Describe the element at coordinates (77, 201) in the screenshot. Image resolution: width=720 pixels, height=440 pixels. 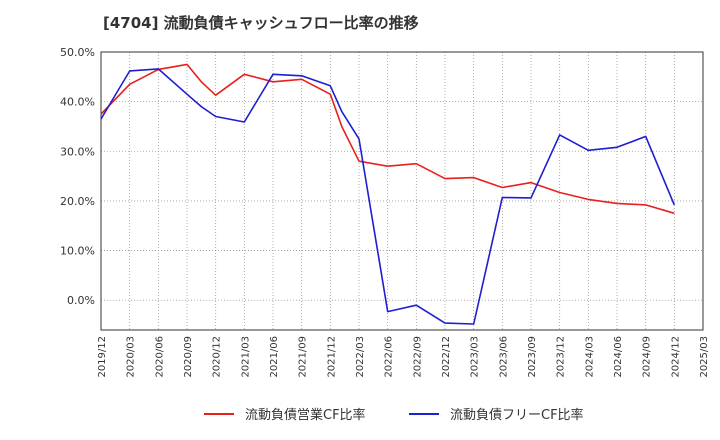
I see `y-tick-label: 20.0%` at that location.